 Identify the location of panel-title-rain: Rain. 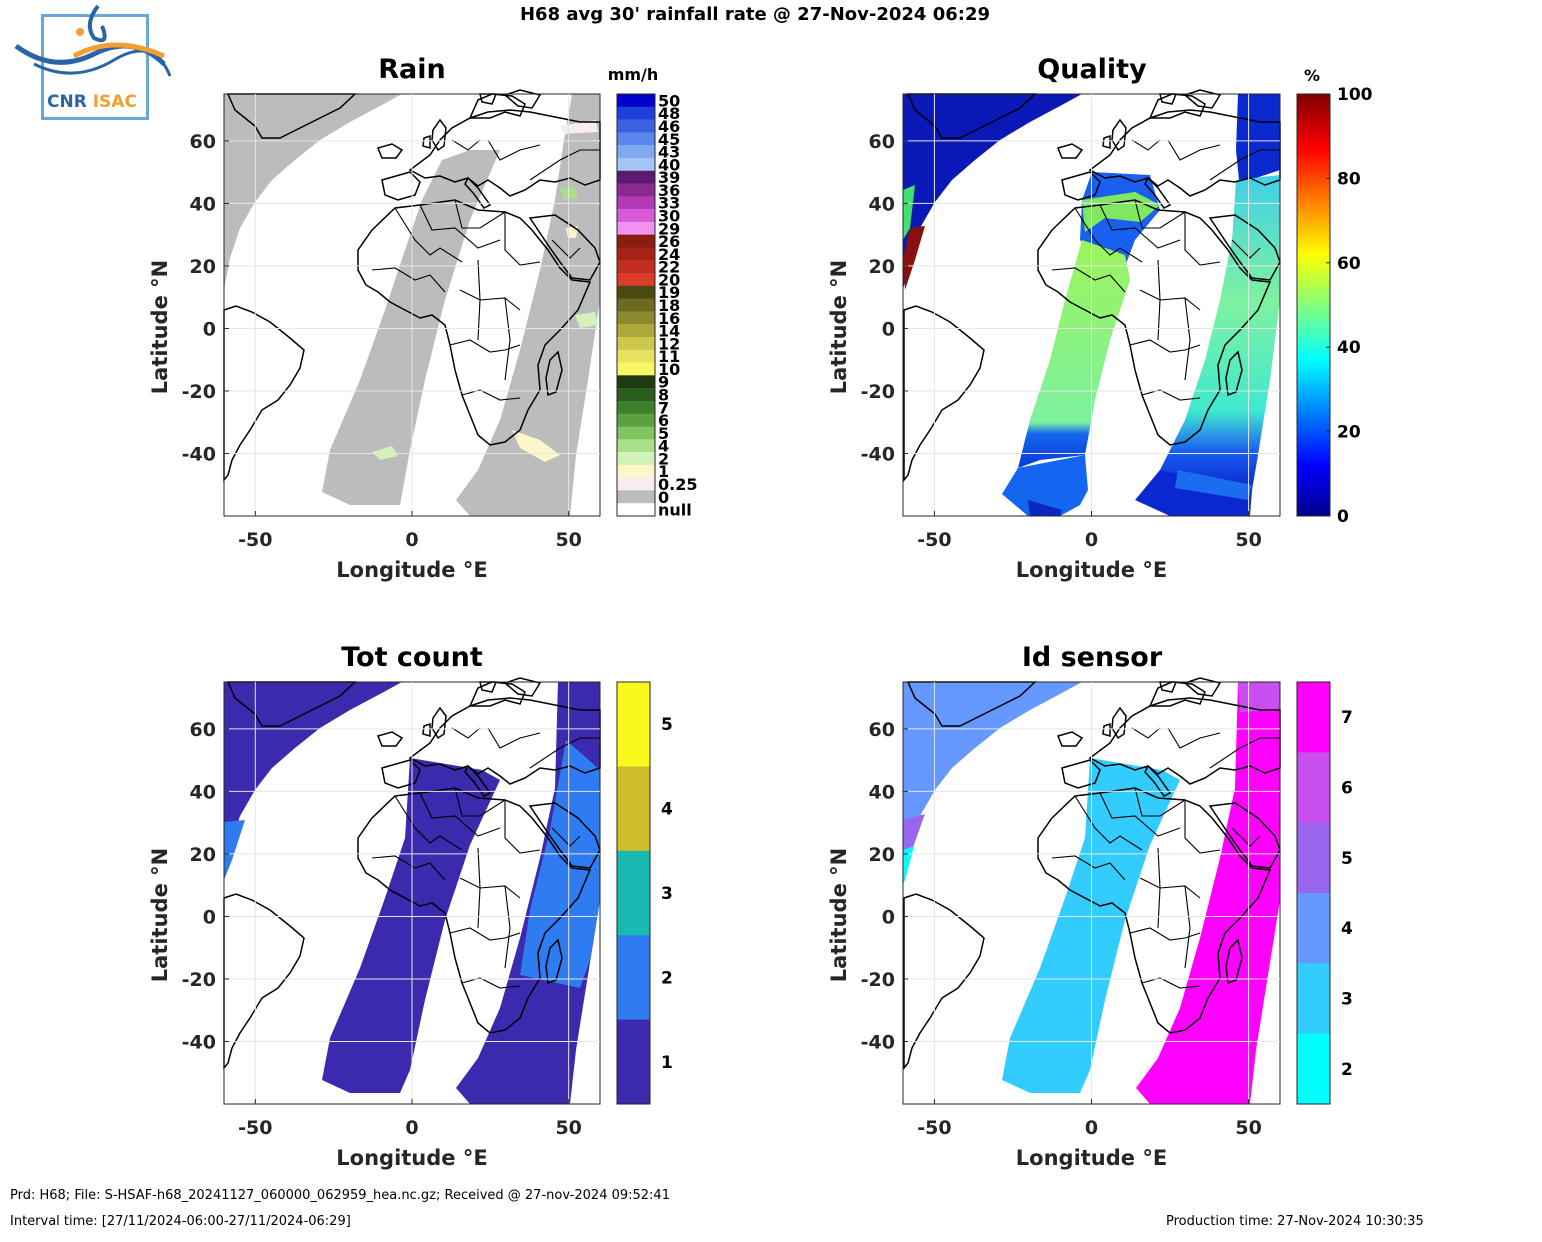
(412, 69).